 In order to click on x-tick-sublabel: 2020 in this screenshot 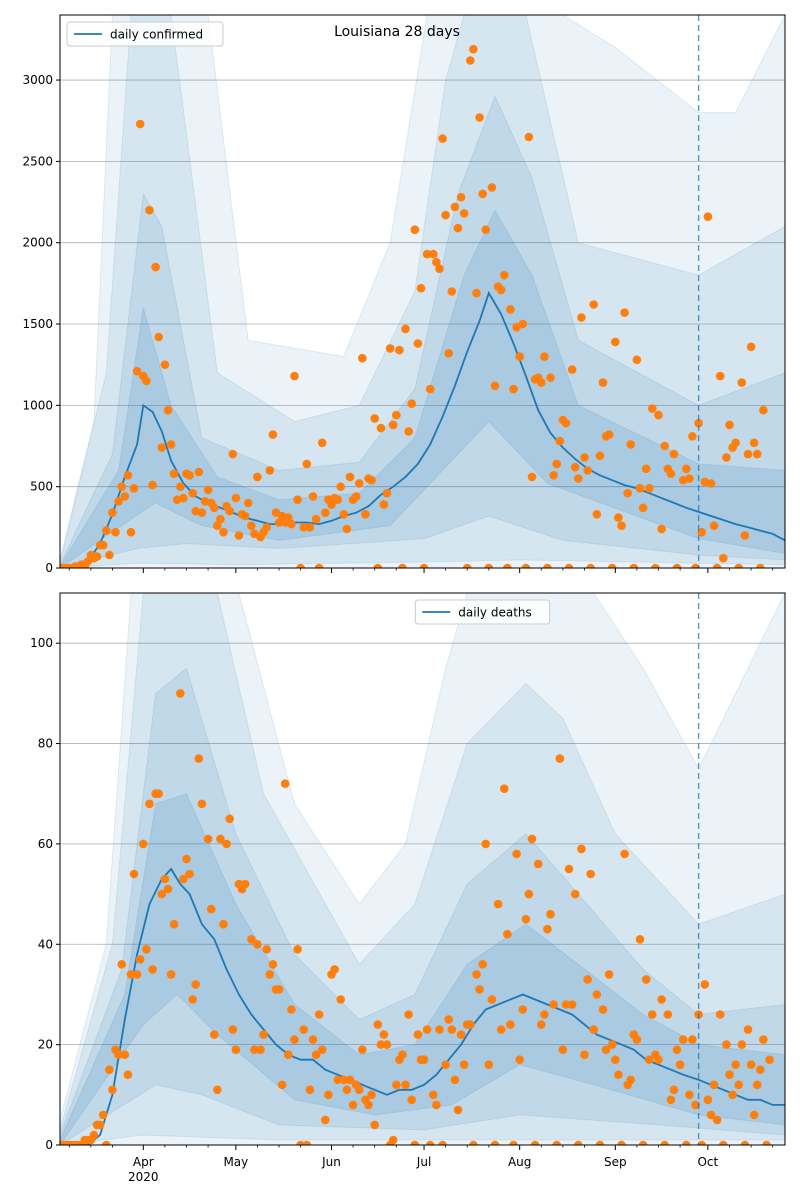, I will do `click(143, 1177)`.